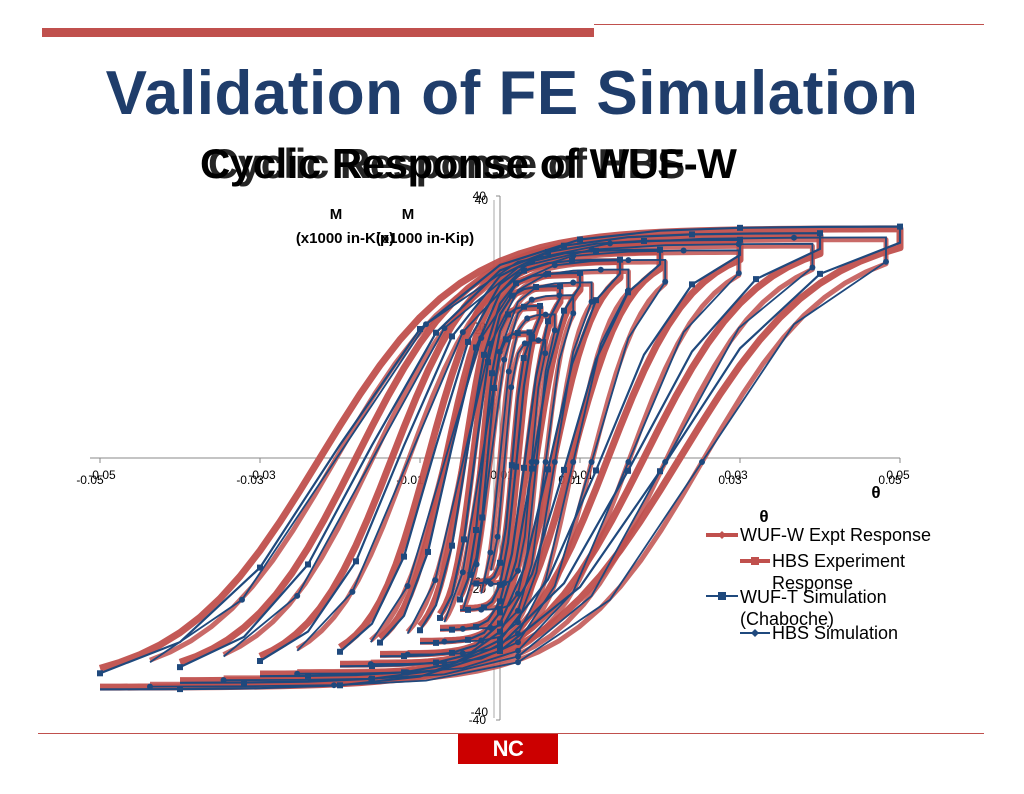 The height and width of the screenshot is (794, 1024). What do you see at coordinates (446, 163) in the screenshot?
I see `chart-title-overlay: Cyclic Response of HBS` at bounding box center [446, 163].